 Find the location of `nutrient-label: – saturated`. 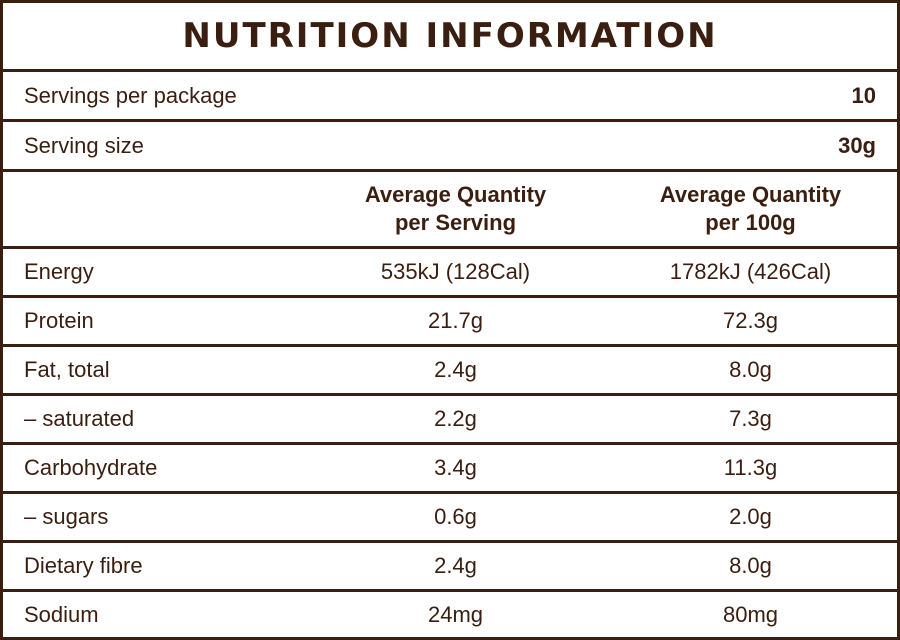

nutrient-label: – saturated is located at coordinates (79, 418).